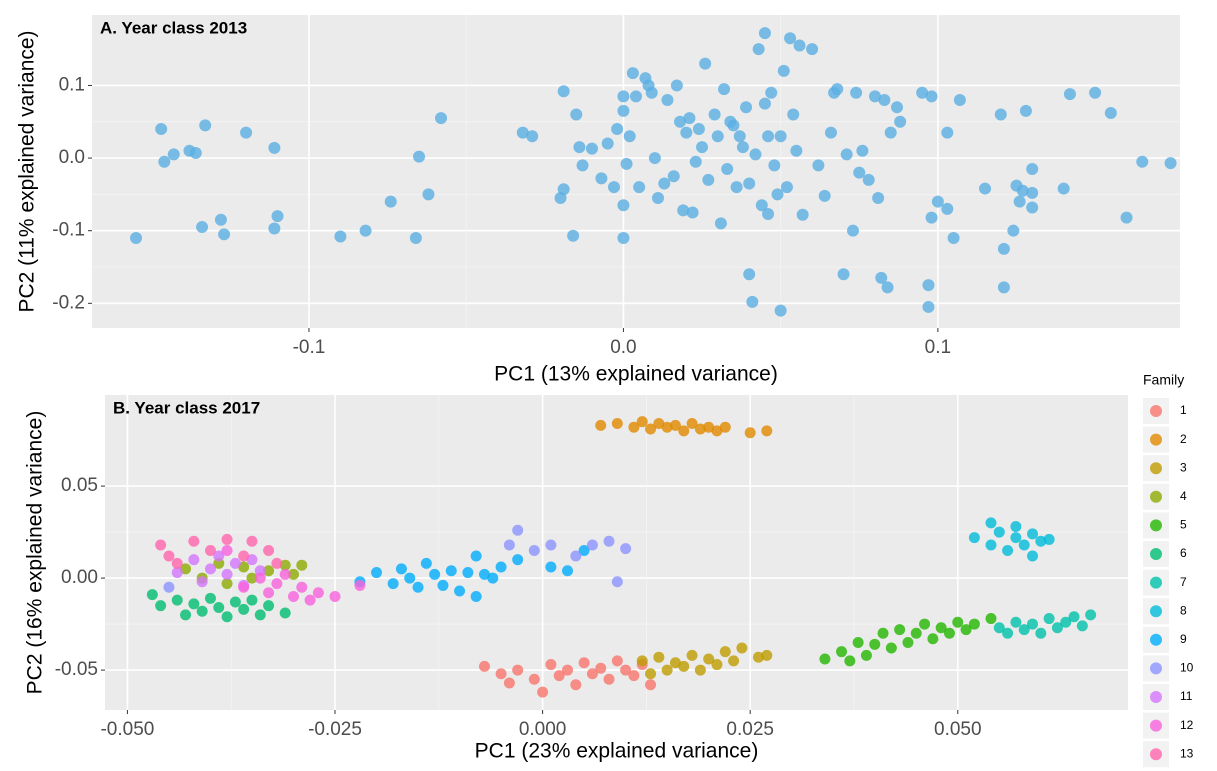 This screenshot has height=771, width=1217. Describe the element at coordinates (1183, 467) in the screenshot. I see `legend-label: 3` at that location.